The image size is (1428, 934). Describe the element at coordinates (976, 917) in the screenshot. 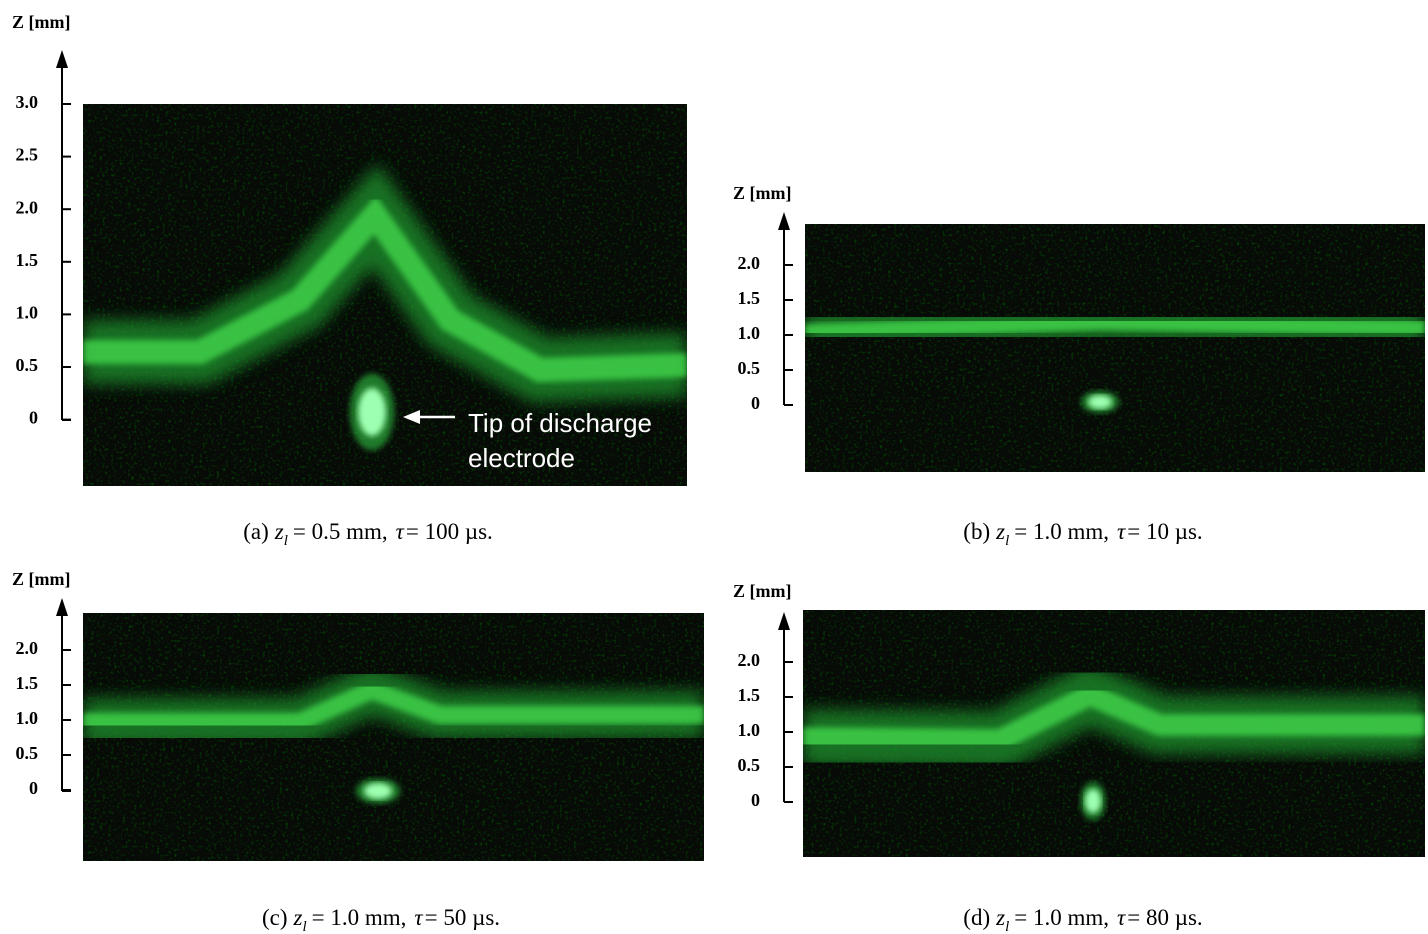

I see `caption-label: (d)` at that location.